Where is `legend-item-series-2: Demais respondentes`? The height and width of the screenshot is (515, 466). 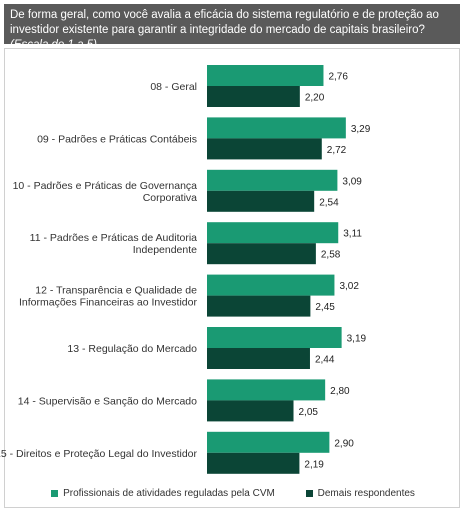
legend-item-series-2: Demais respondentes is located at coordinates (360, 493).